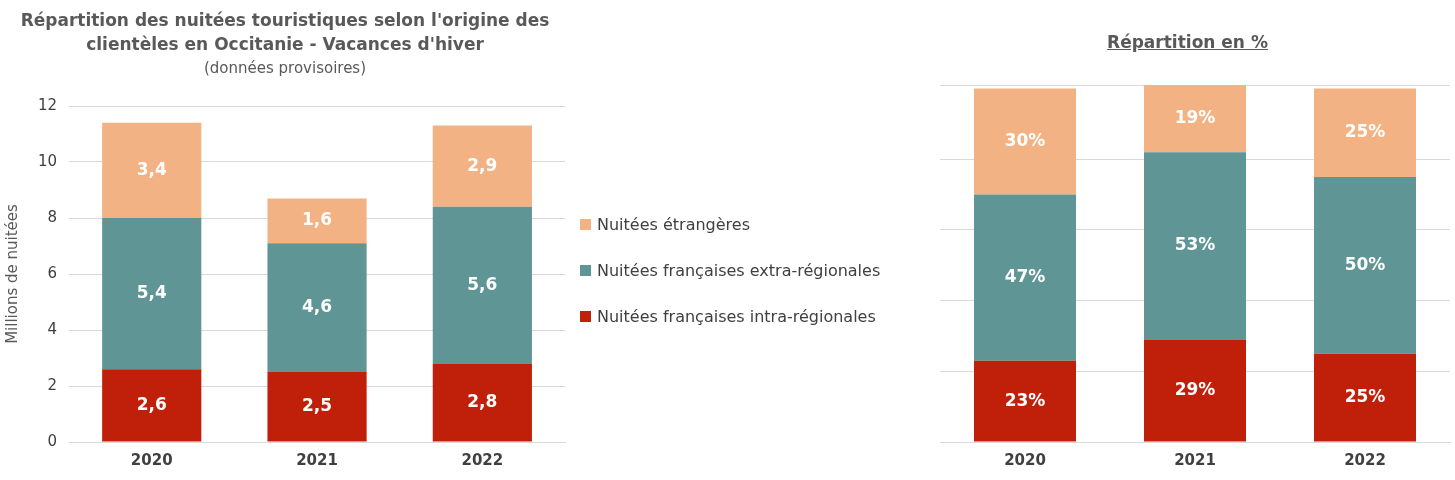 This screenshot has height=480, width=1455. Describe the element at coordinates (1187, 42) in the screenshot. I see `chart-title: Répartition en %` at that location.